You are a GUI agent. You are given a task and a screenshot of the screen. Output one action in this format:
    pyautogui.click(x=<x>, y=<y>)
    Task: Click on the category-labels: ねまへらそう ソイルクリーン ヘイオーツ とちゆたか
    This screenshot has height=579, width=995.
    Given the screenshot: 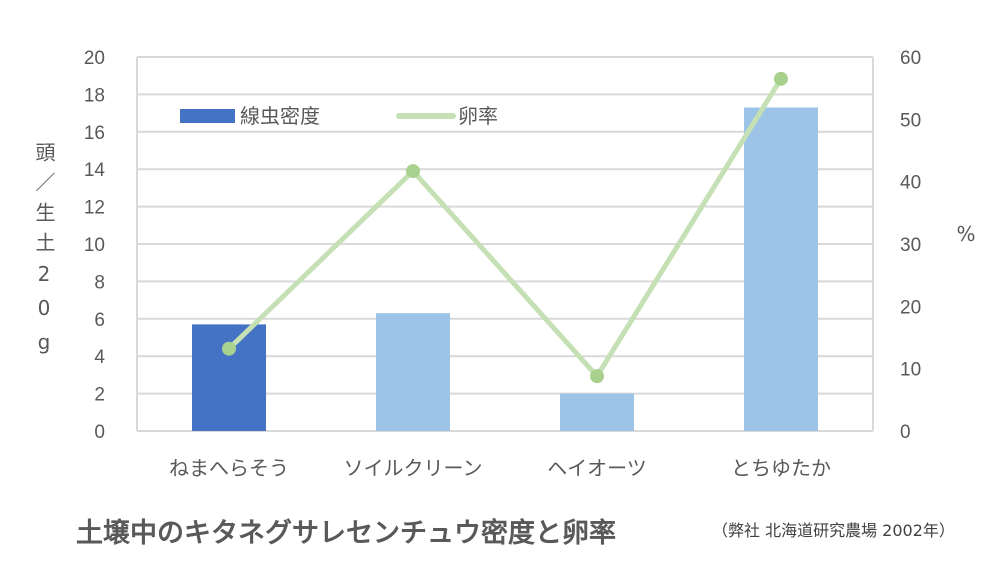 What is the action you would take?
    pyautogui.click(x=500, y=468)
    